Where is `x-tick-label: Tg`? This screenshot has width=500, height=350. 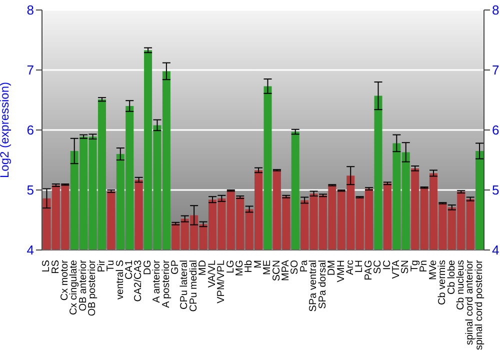
x-tick-label: Tg is located at coordinates (414, 266).